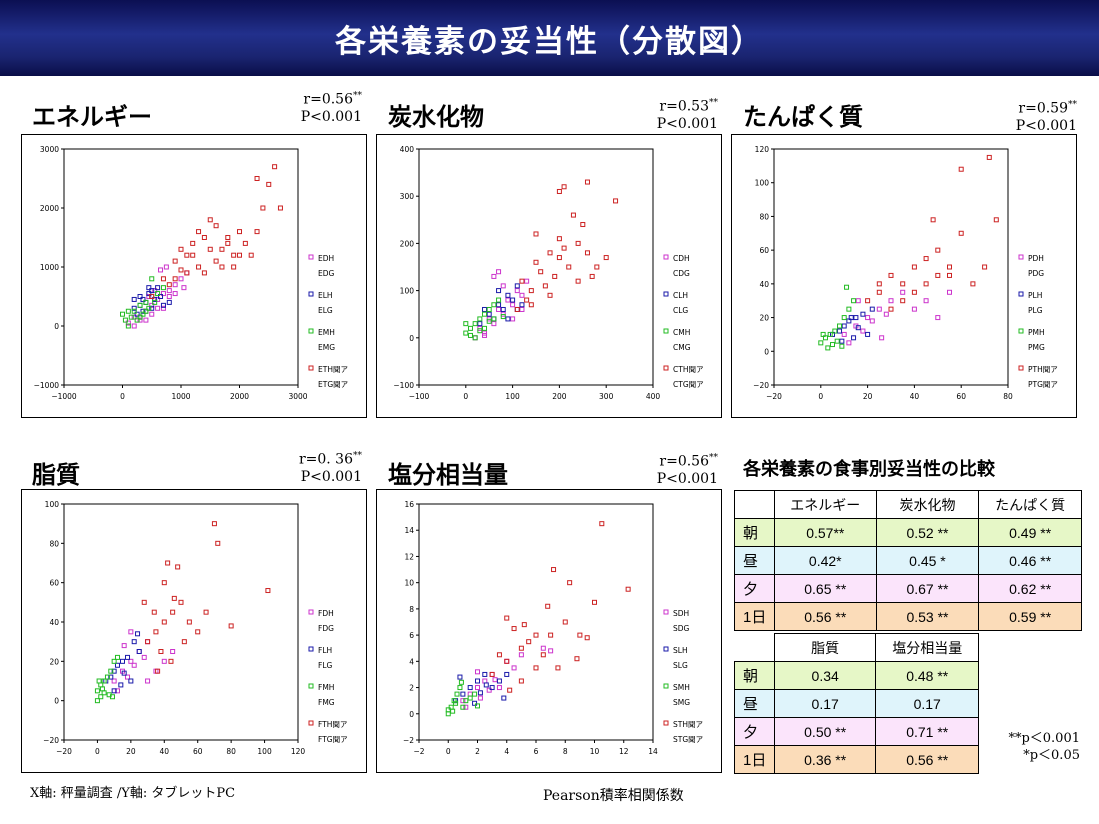  I want to click on x-tick-label: 3000, so click(297, 396).